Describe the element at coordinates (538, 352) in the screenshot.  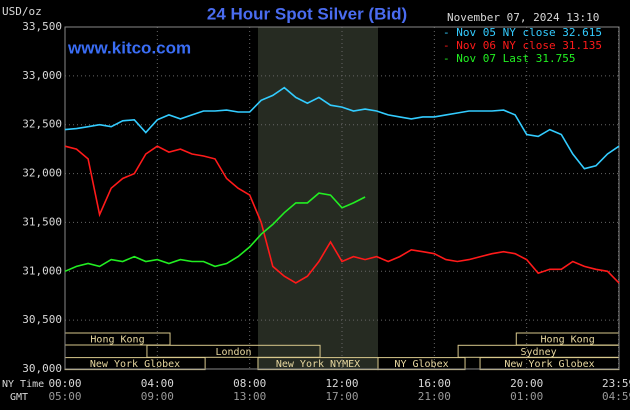
I see `session-label: Sydney` at that location.